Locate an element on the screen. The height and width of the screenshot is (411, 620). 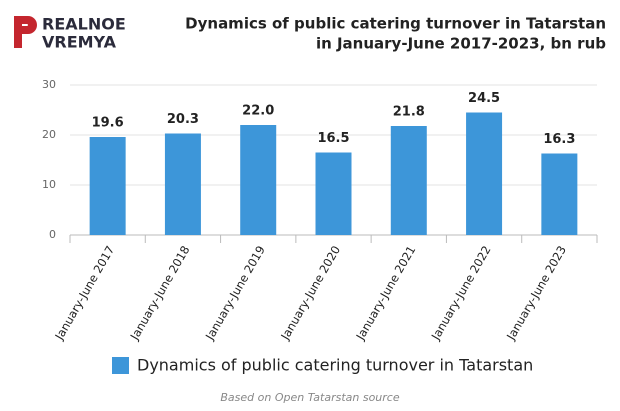
value-label: 16.5 is located at coordinates (333, 138).